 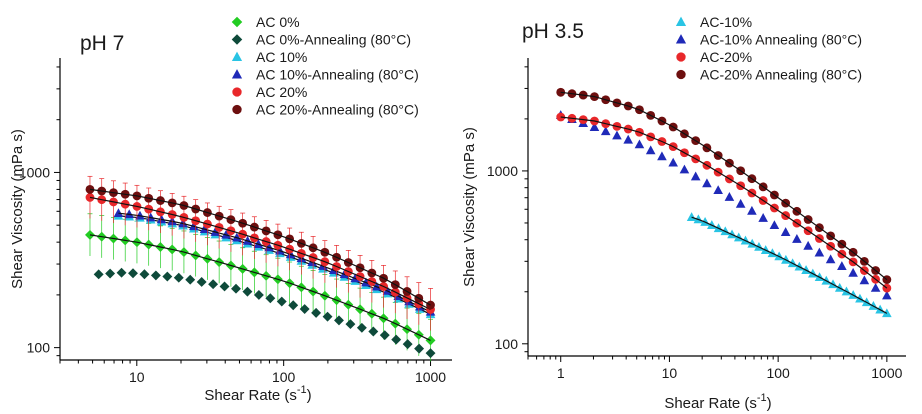 I want to click on series-ac-0-annealing-80-c-, so click(x=264, y=313).